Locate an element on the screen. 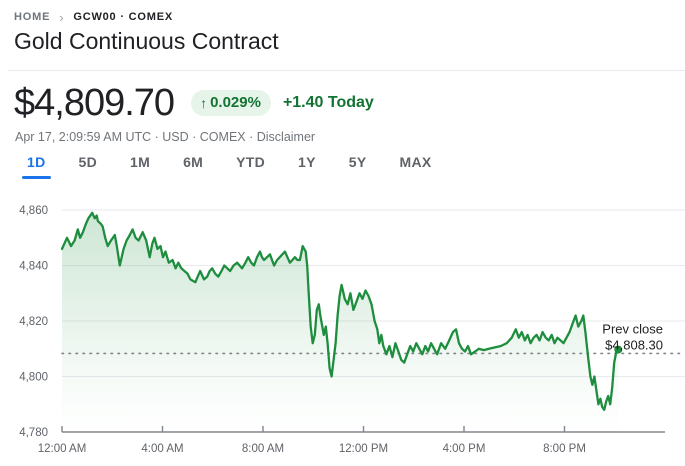  tab-1m: 1M is located at coordinates (140, 162).